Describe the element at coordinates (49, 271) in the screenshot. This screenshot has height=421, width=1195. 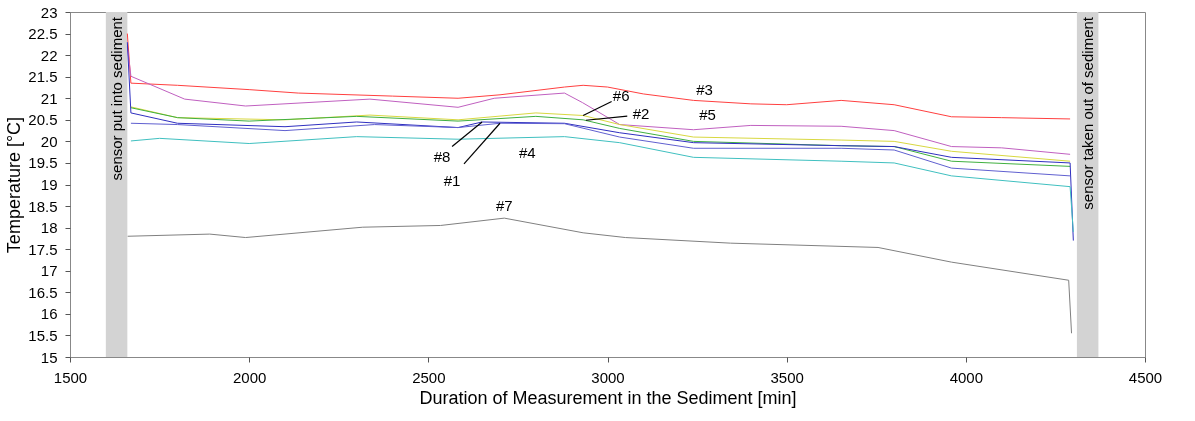
I see `y-tick-label: 17` at that location.